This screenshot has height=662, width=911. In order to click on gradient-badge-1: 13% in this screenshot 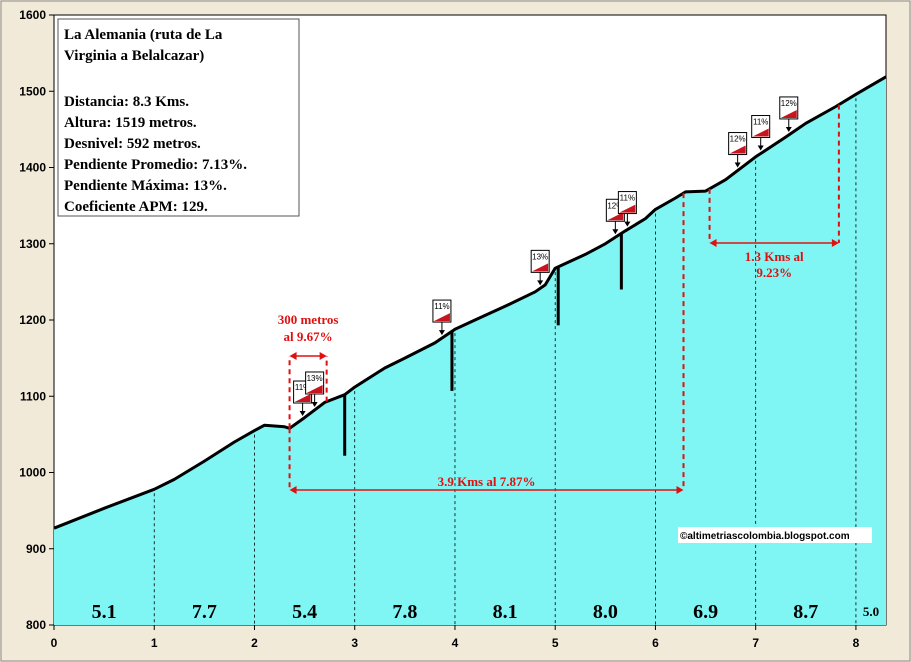, I will do `click(315, 389)`.